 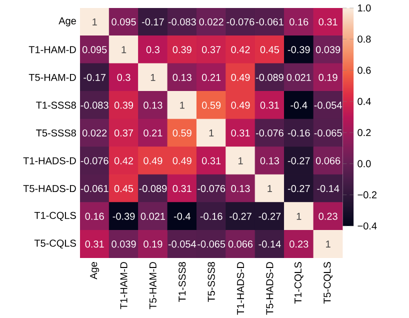 I want to click on y-tick-label: T5-CQLS, so click(x=55, y=244).